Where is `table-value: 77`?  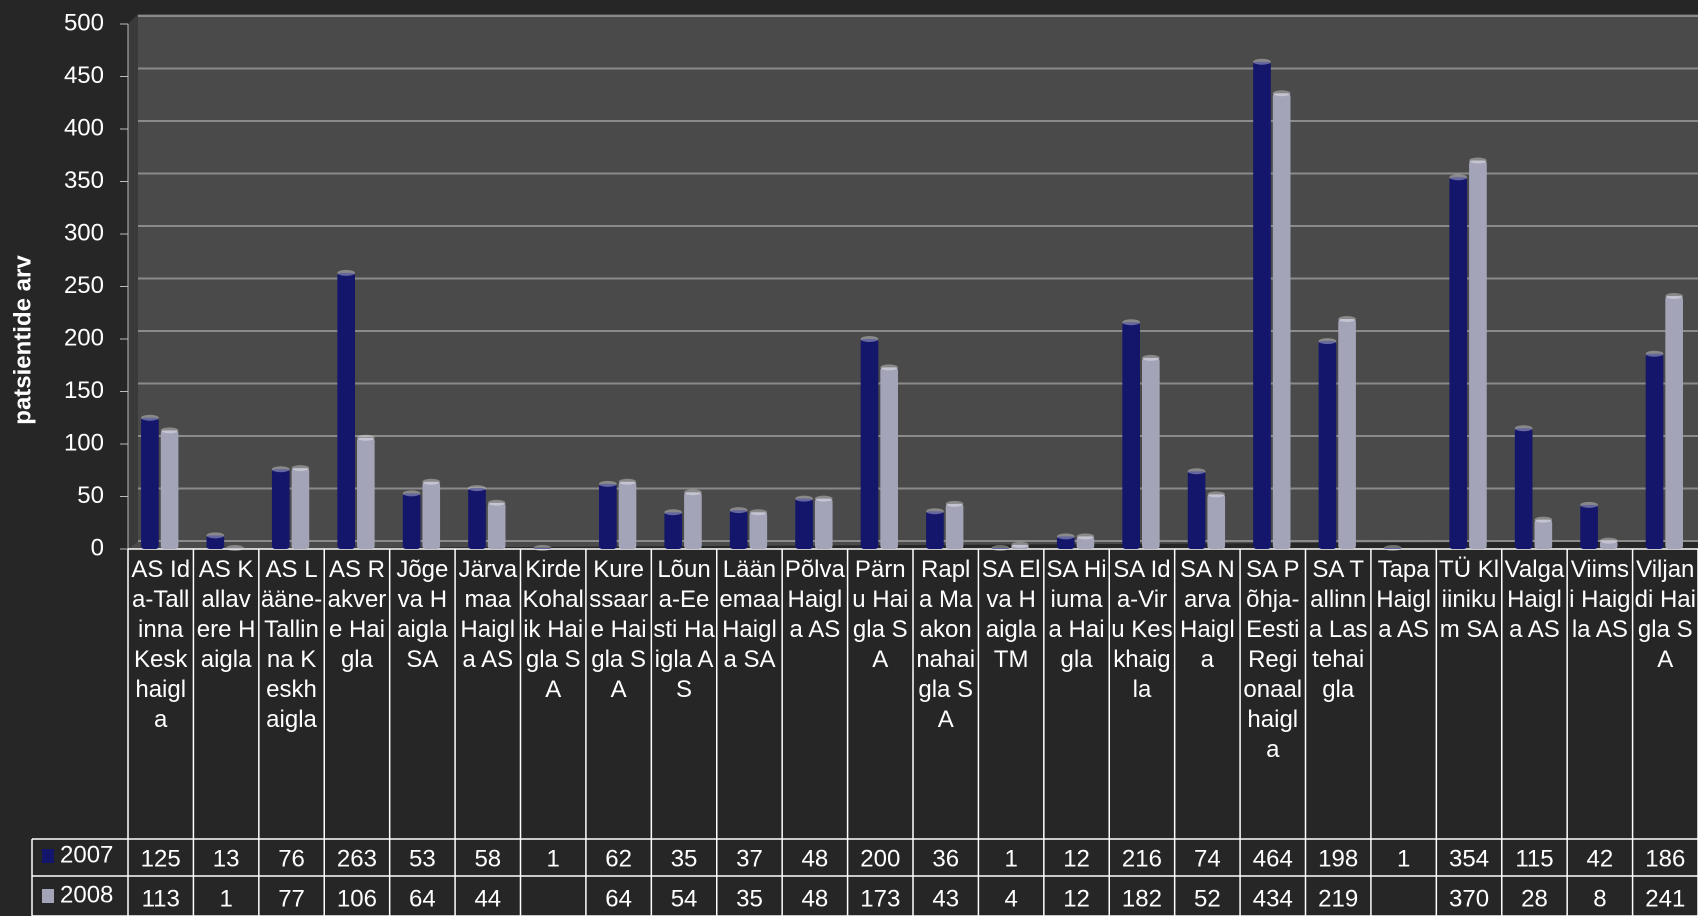
table-value: 77 is located at coordinates (291, 898).